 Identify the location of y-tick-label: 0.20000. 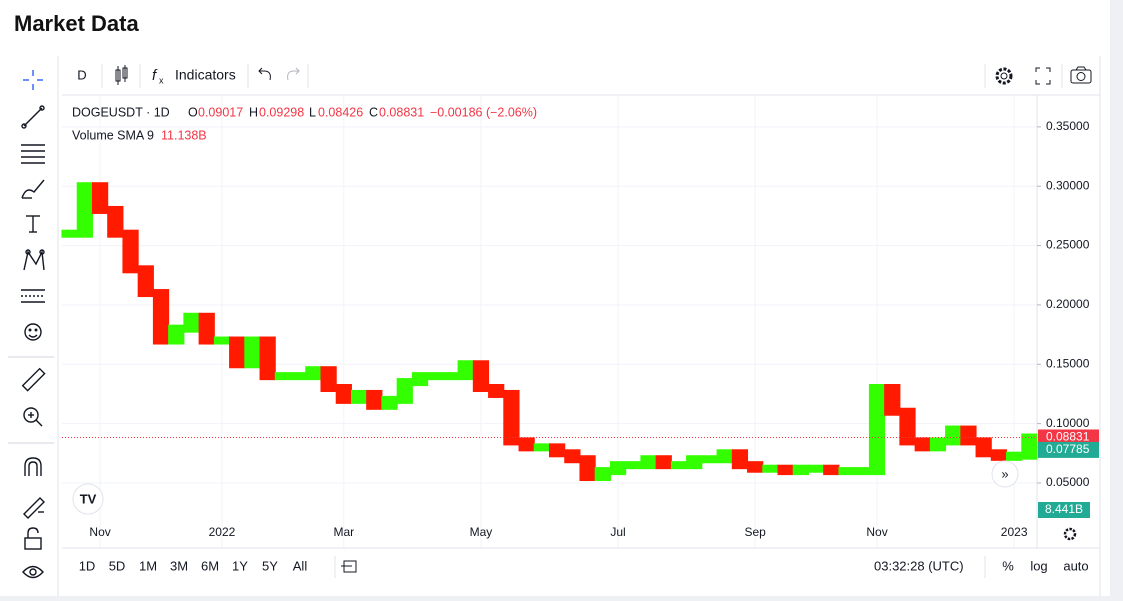
(1068, 304).